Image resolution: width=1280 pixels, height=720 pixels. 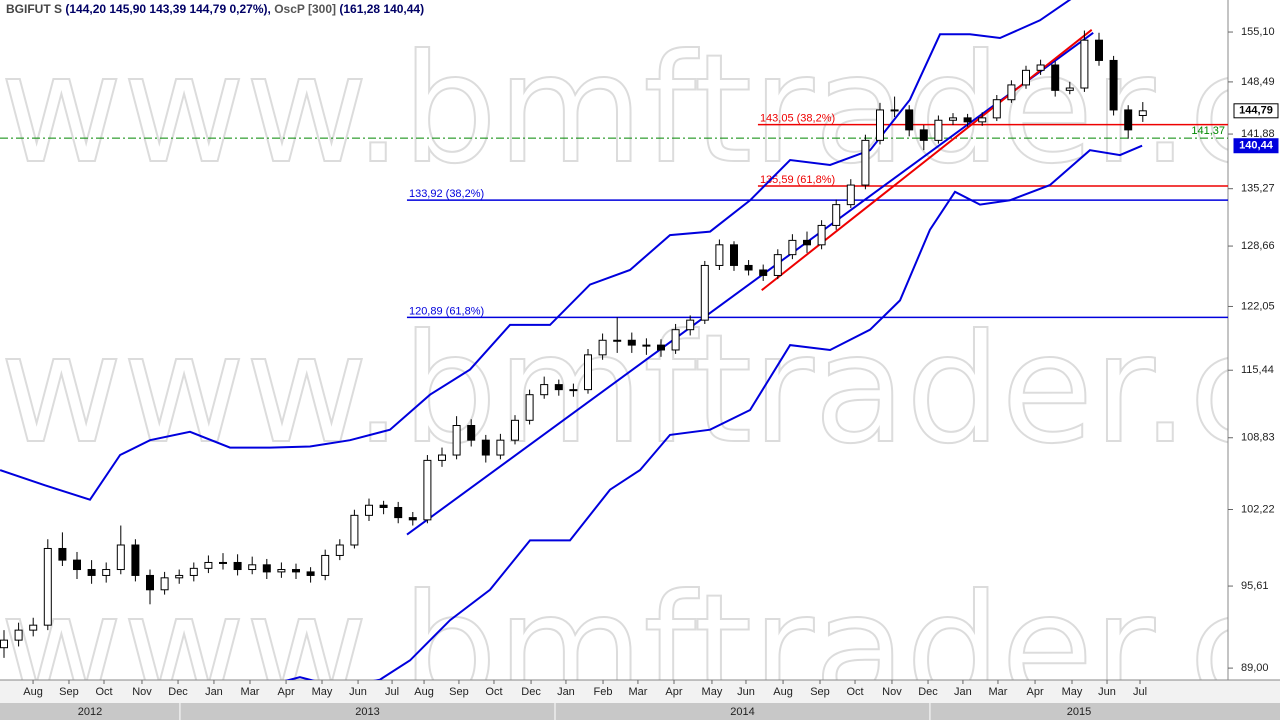 What do you see at coordinates (1255, 668) in the screenshot?
I see `y-tick-label: 89,00` at bounding box center [1255, 668].